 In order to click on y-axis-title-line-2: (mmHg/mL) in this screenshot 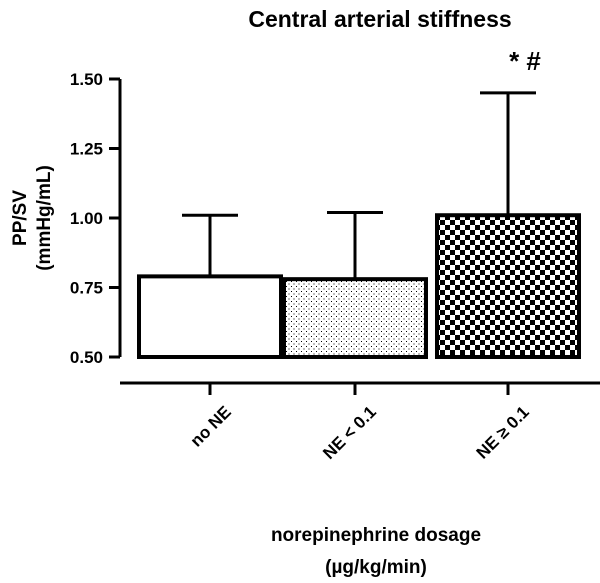, I will do `click(44, 218)`.